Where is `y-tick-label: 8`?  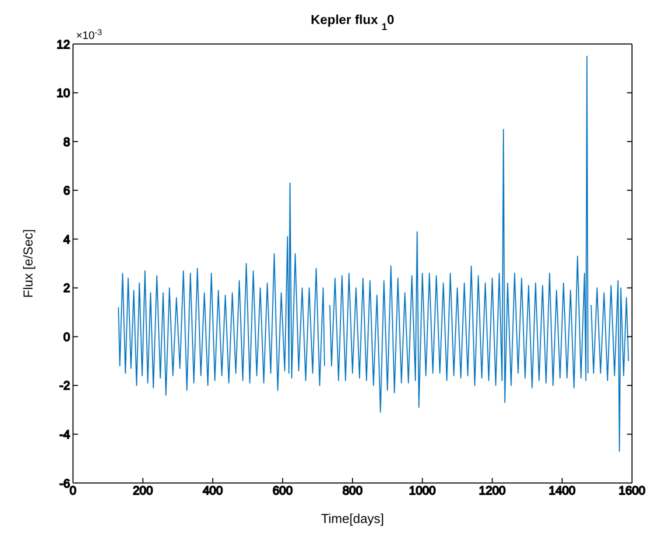 y-tick-label: 8 is located at coordinates (66, 141).